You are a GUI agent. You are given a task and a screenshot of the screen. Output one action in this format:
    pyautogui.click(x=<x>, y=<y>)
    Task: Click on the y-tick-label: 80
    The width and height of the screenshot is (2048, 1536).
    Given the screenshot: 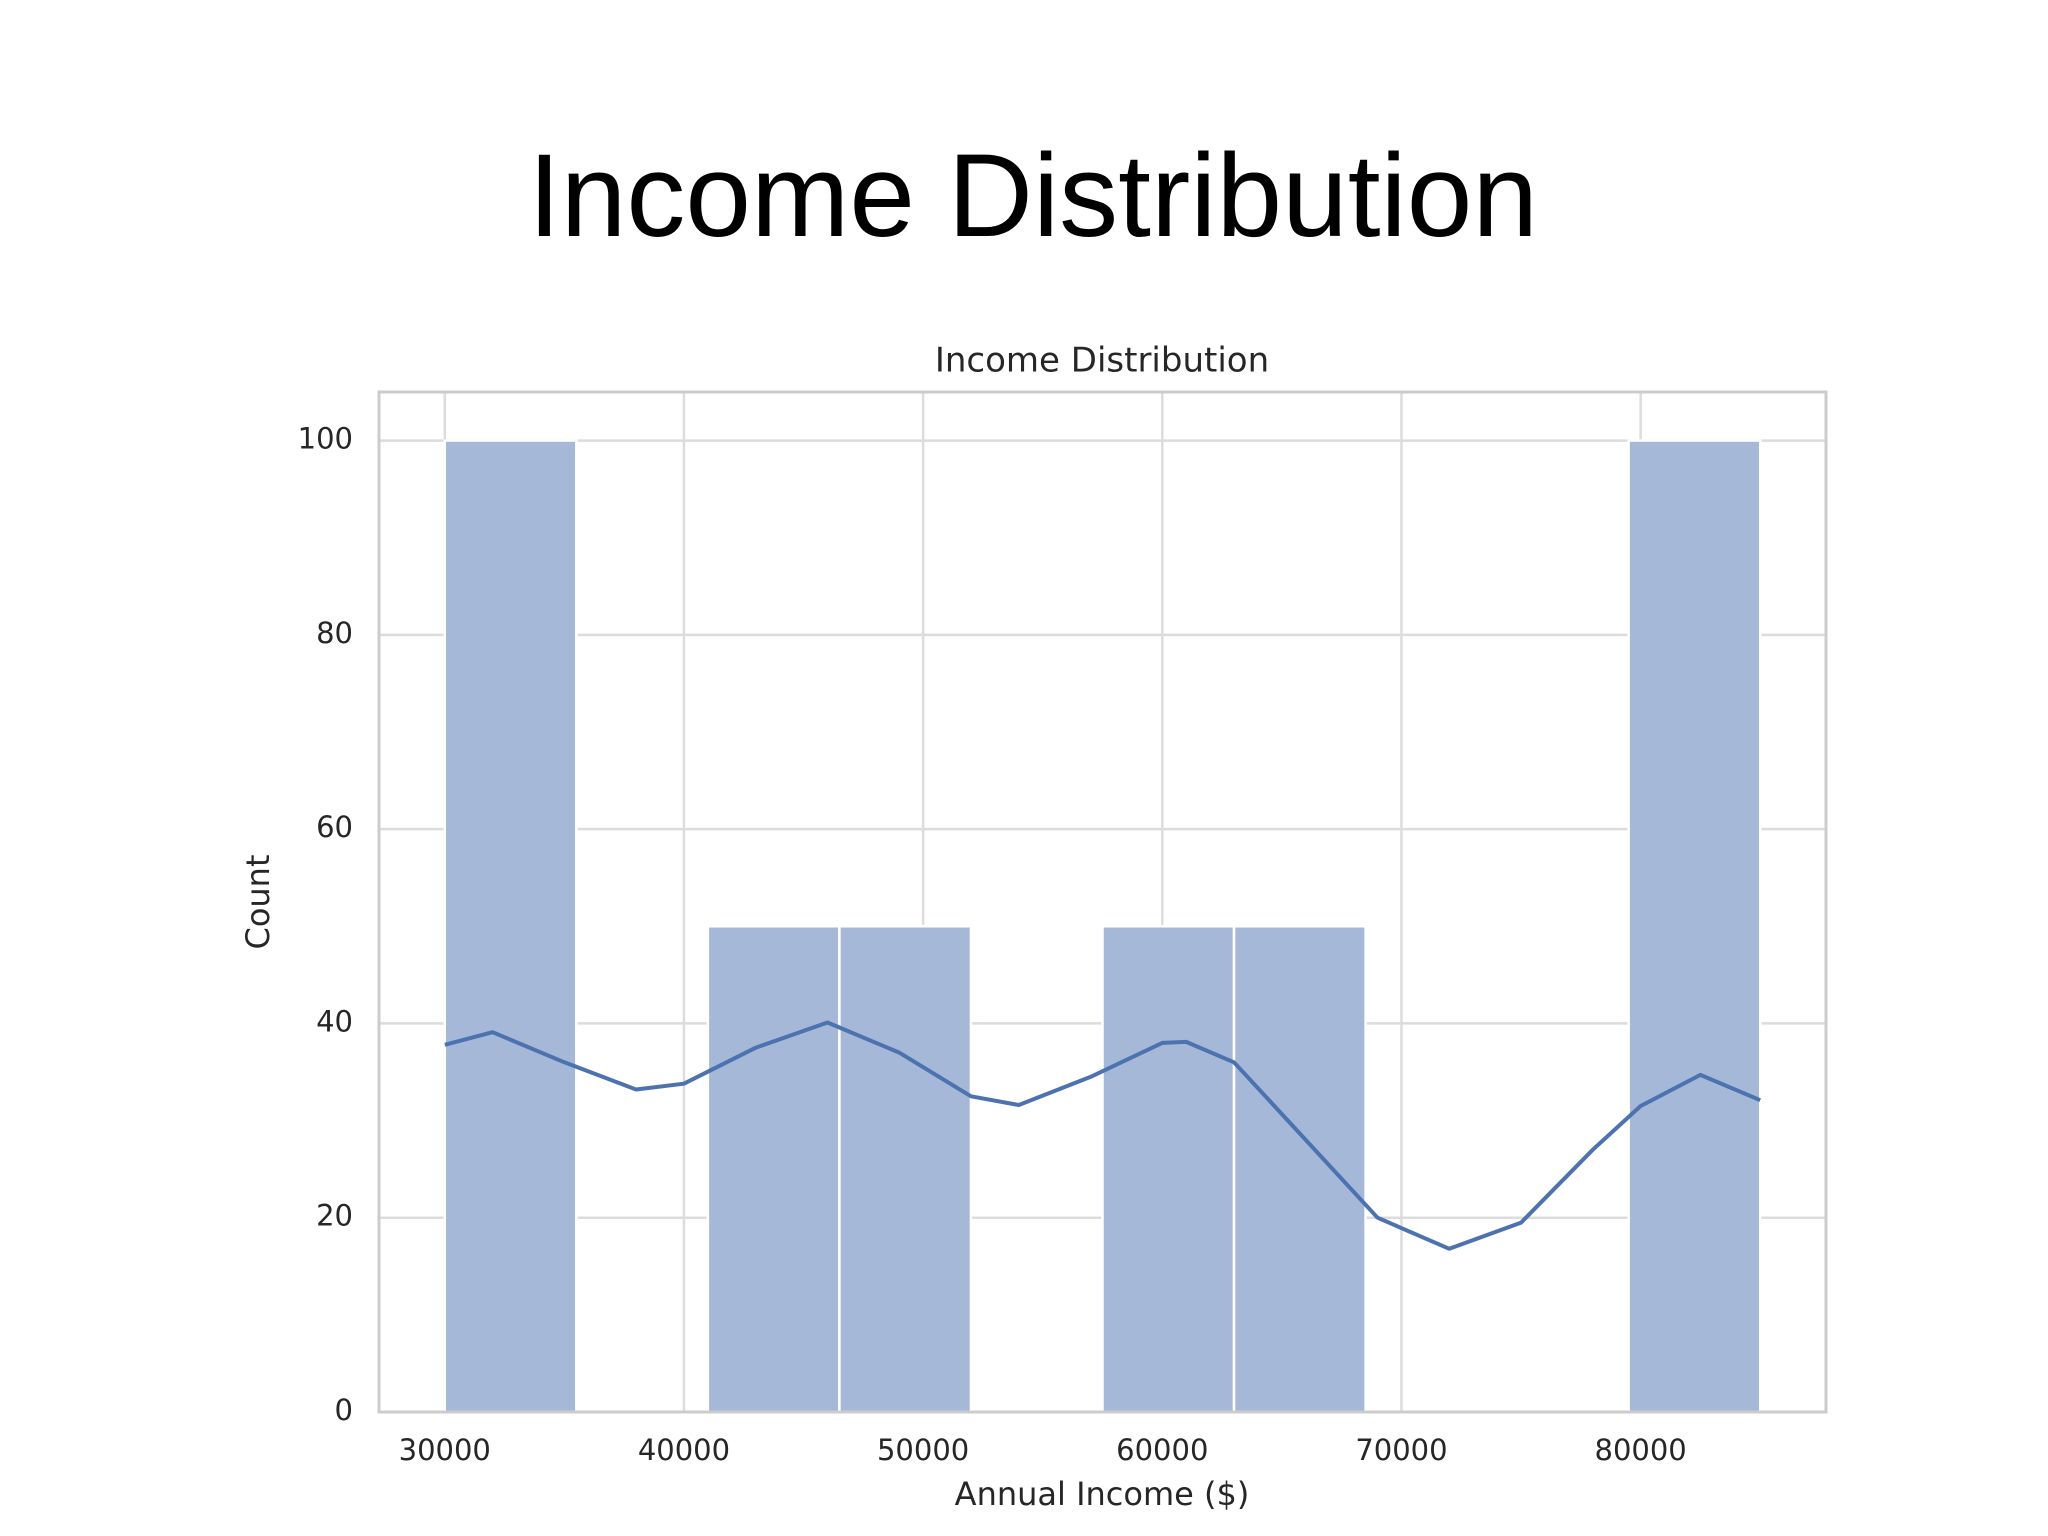 What is the action you would take?
    pyautogui.click(x=334, y=633)
    